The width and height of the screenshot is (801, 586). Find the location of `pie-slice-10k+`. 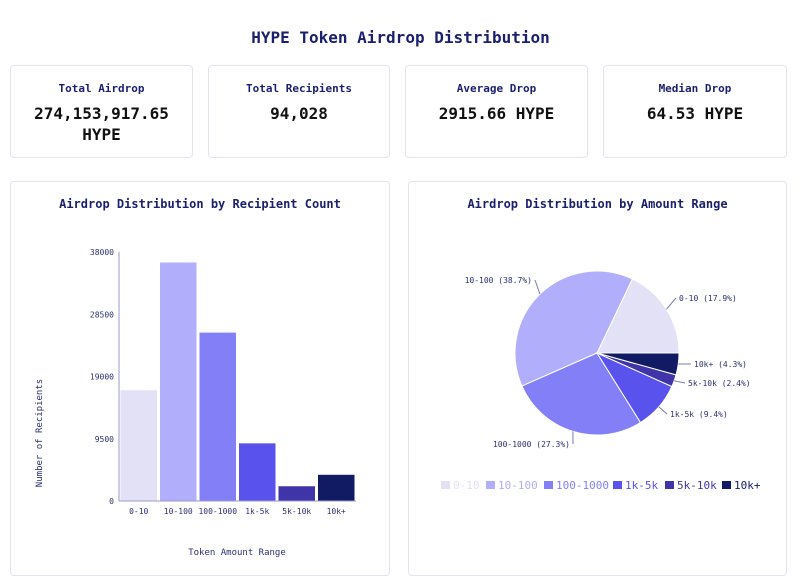

pie-slice-10k+ is located at coordinates (638, 364).